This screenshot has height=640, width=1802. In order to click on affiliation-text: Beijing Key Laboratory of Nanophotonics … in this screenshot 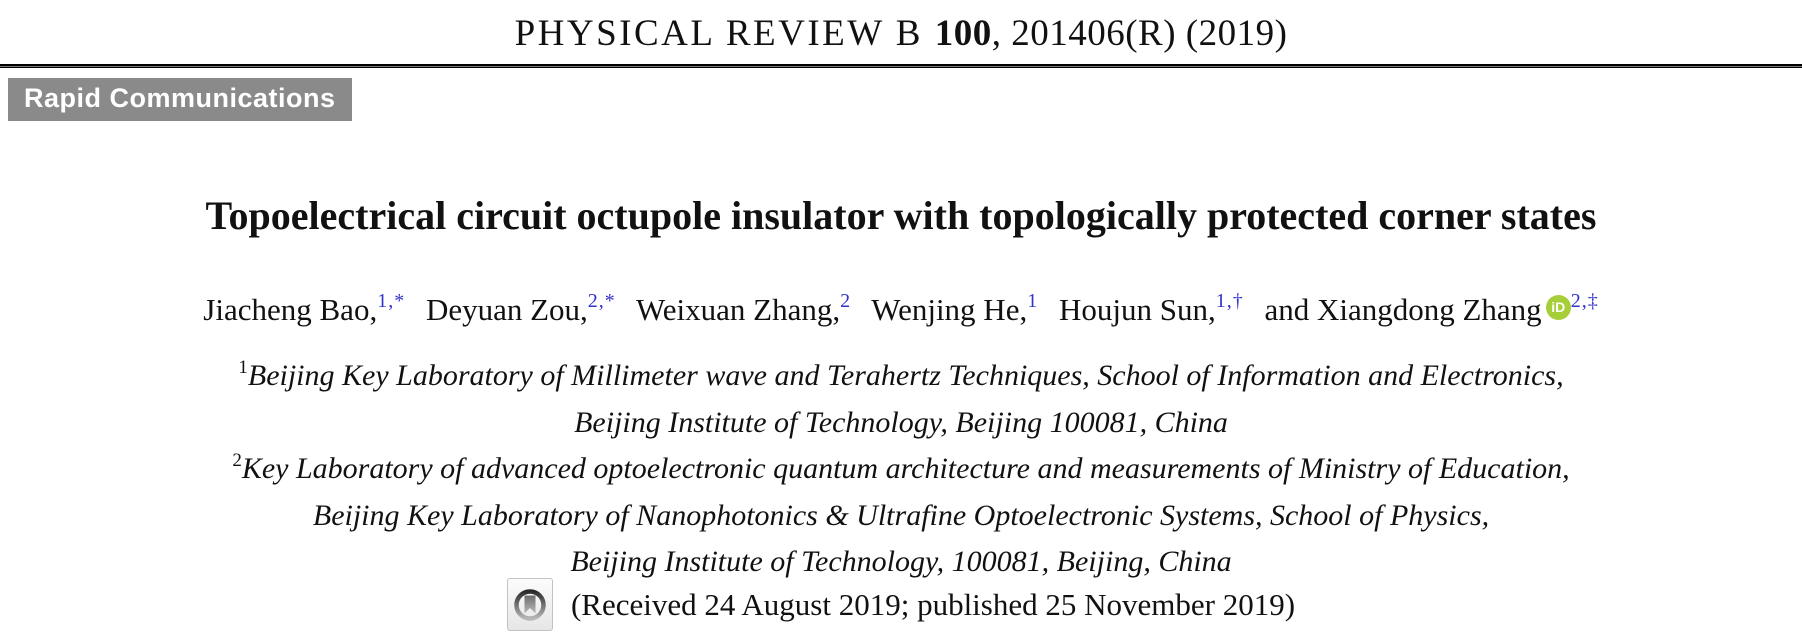, I will do `click(901, 515)`.